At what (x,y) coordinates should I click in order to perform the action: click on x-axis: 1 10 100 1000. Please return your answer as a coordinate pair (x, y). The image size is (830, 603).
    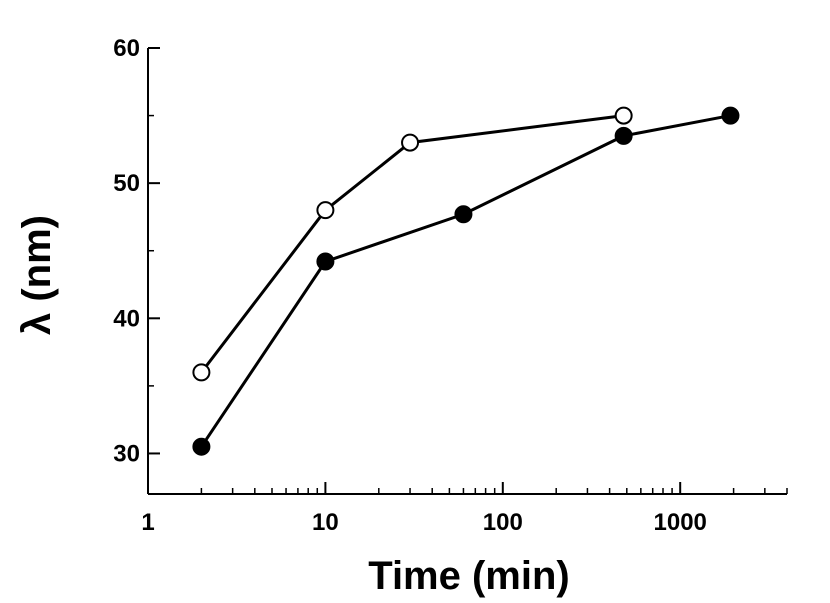
    Looking at the image, I should click on (464, 509).